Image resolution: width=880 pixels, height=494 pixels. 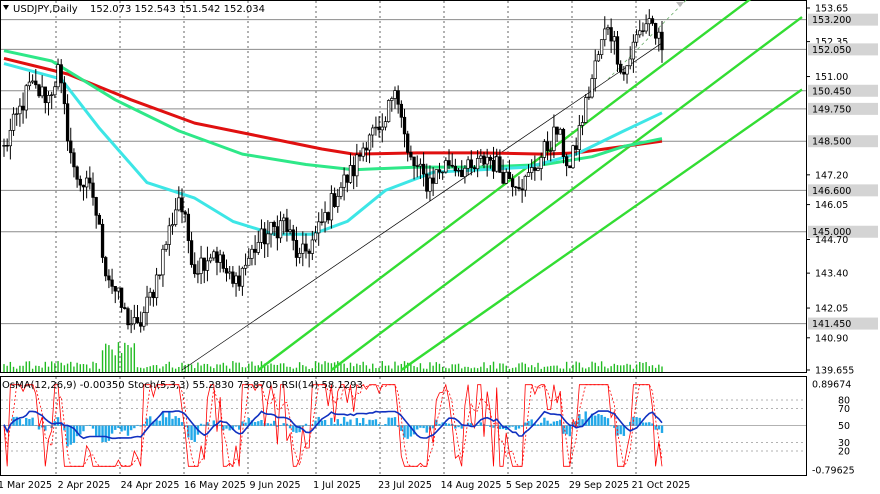 I want to click on osc-tick-label: 80, so click(x=844, y=401).